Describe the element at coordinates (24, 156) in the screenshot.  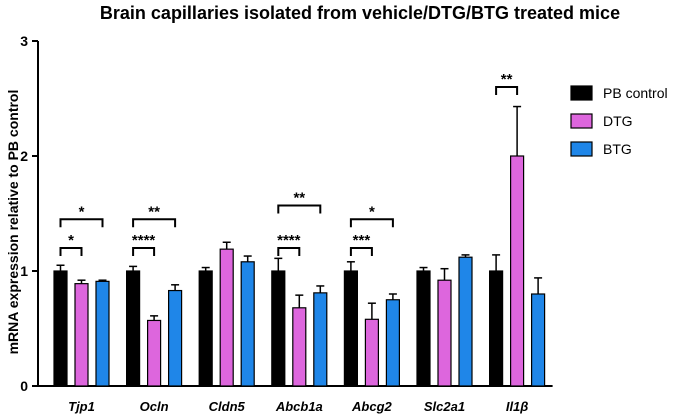
I see `y-tick-label: 2` at that location.